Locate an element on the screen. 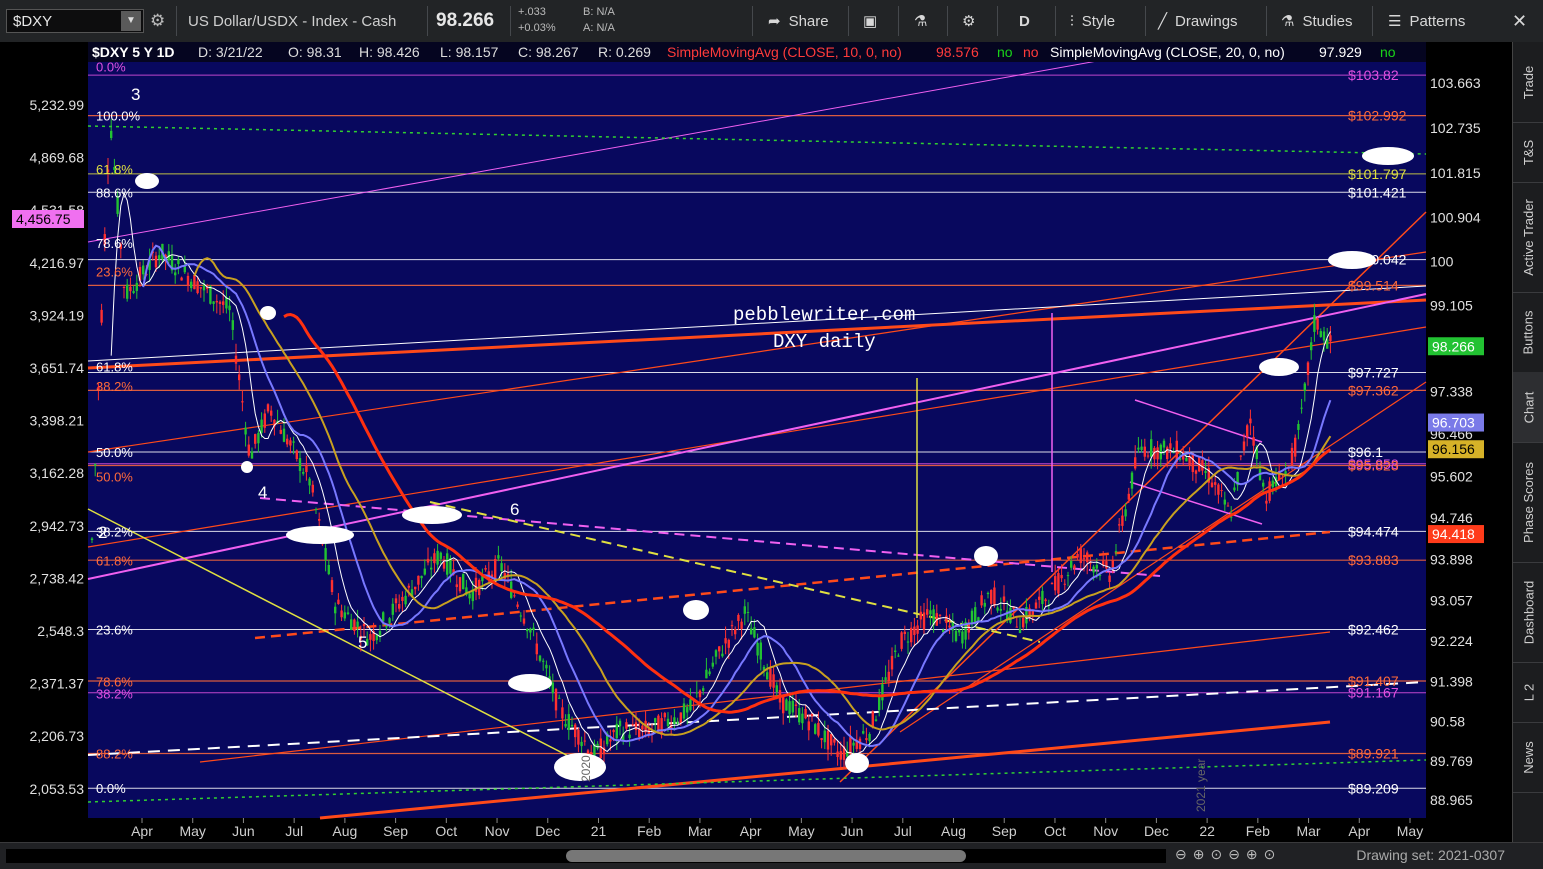 The height and width of the screenshot is (869, 1543). y-left-tick-label: 3,651.74 is located at coordinates (57, 368).